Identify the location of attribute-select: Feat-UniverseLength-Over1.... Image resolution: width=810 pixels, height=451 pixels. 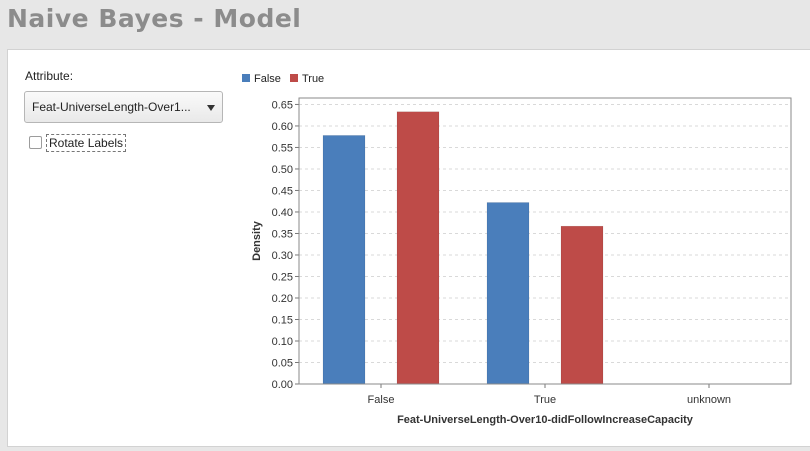
(123, 107).